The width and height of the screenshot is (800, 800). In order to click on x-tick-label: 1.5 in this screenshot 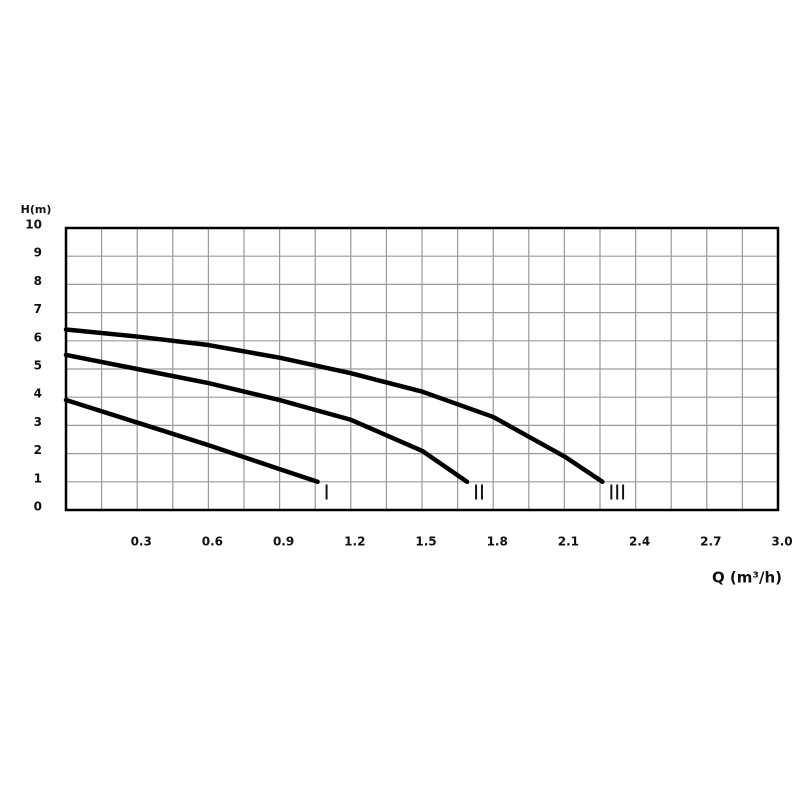, I will do `click(425, 542)`.